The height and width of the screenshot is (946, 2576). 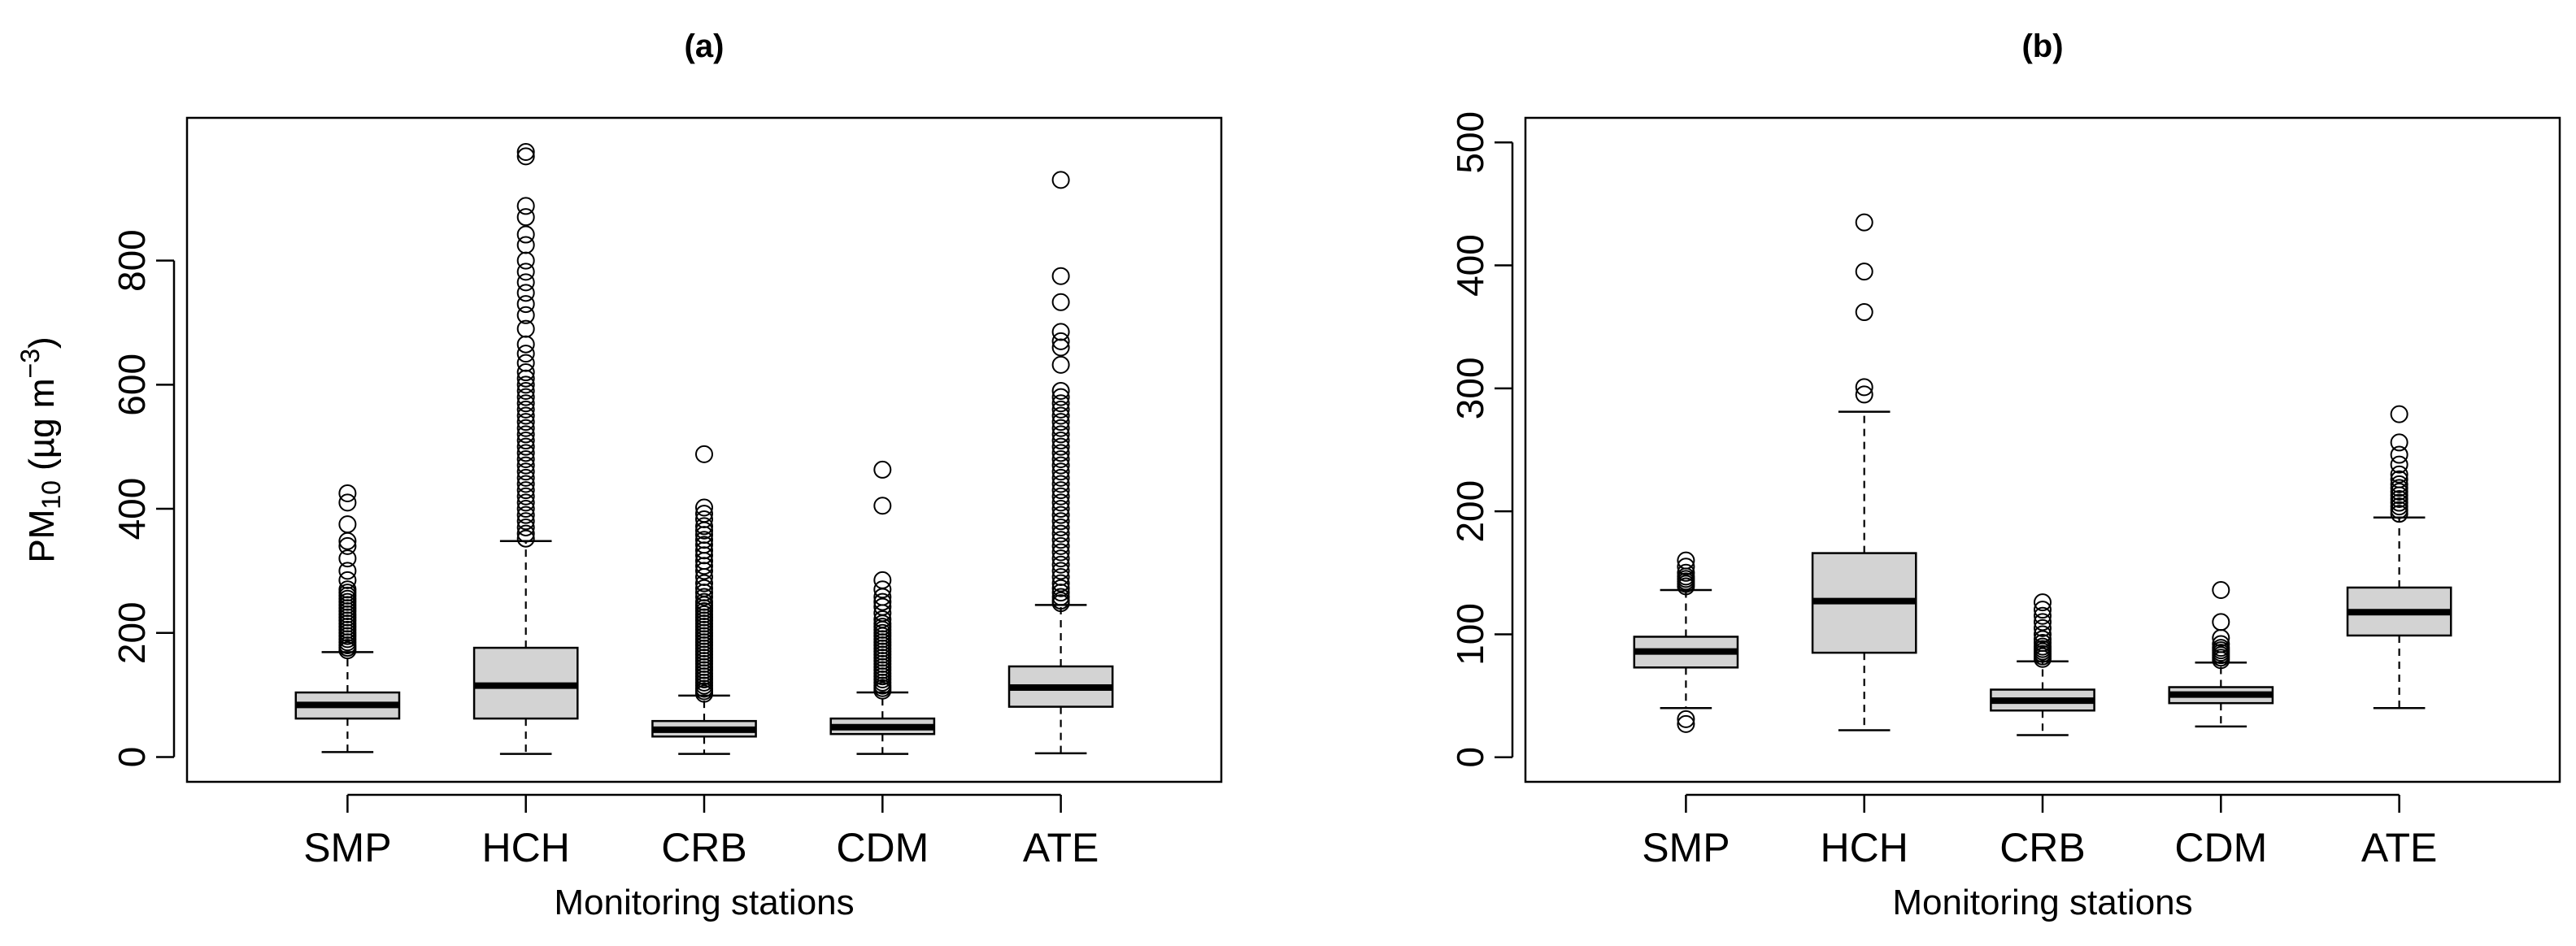 What do you see at coordinates (132, 757) in the screenshot?
I see `y-tick-label: 0` at bounding box center [132, 757].